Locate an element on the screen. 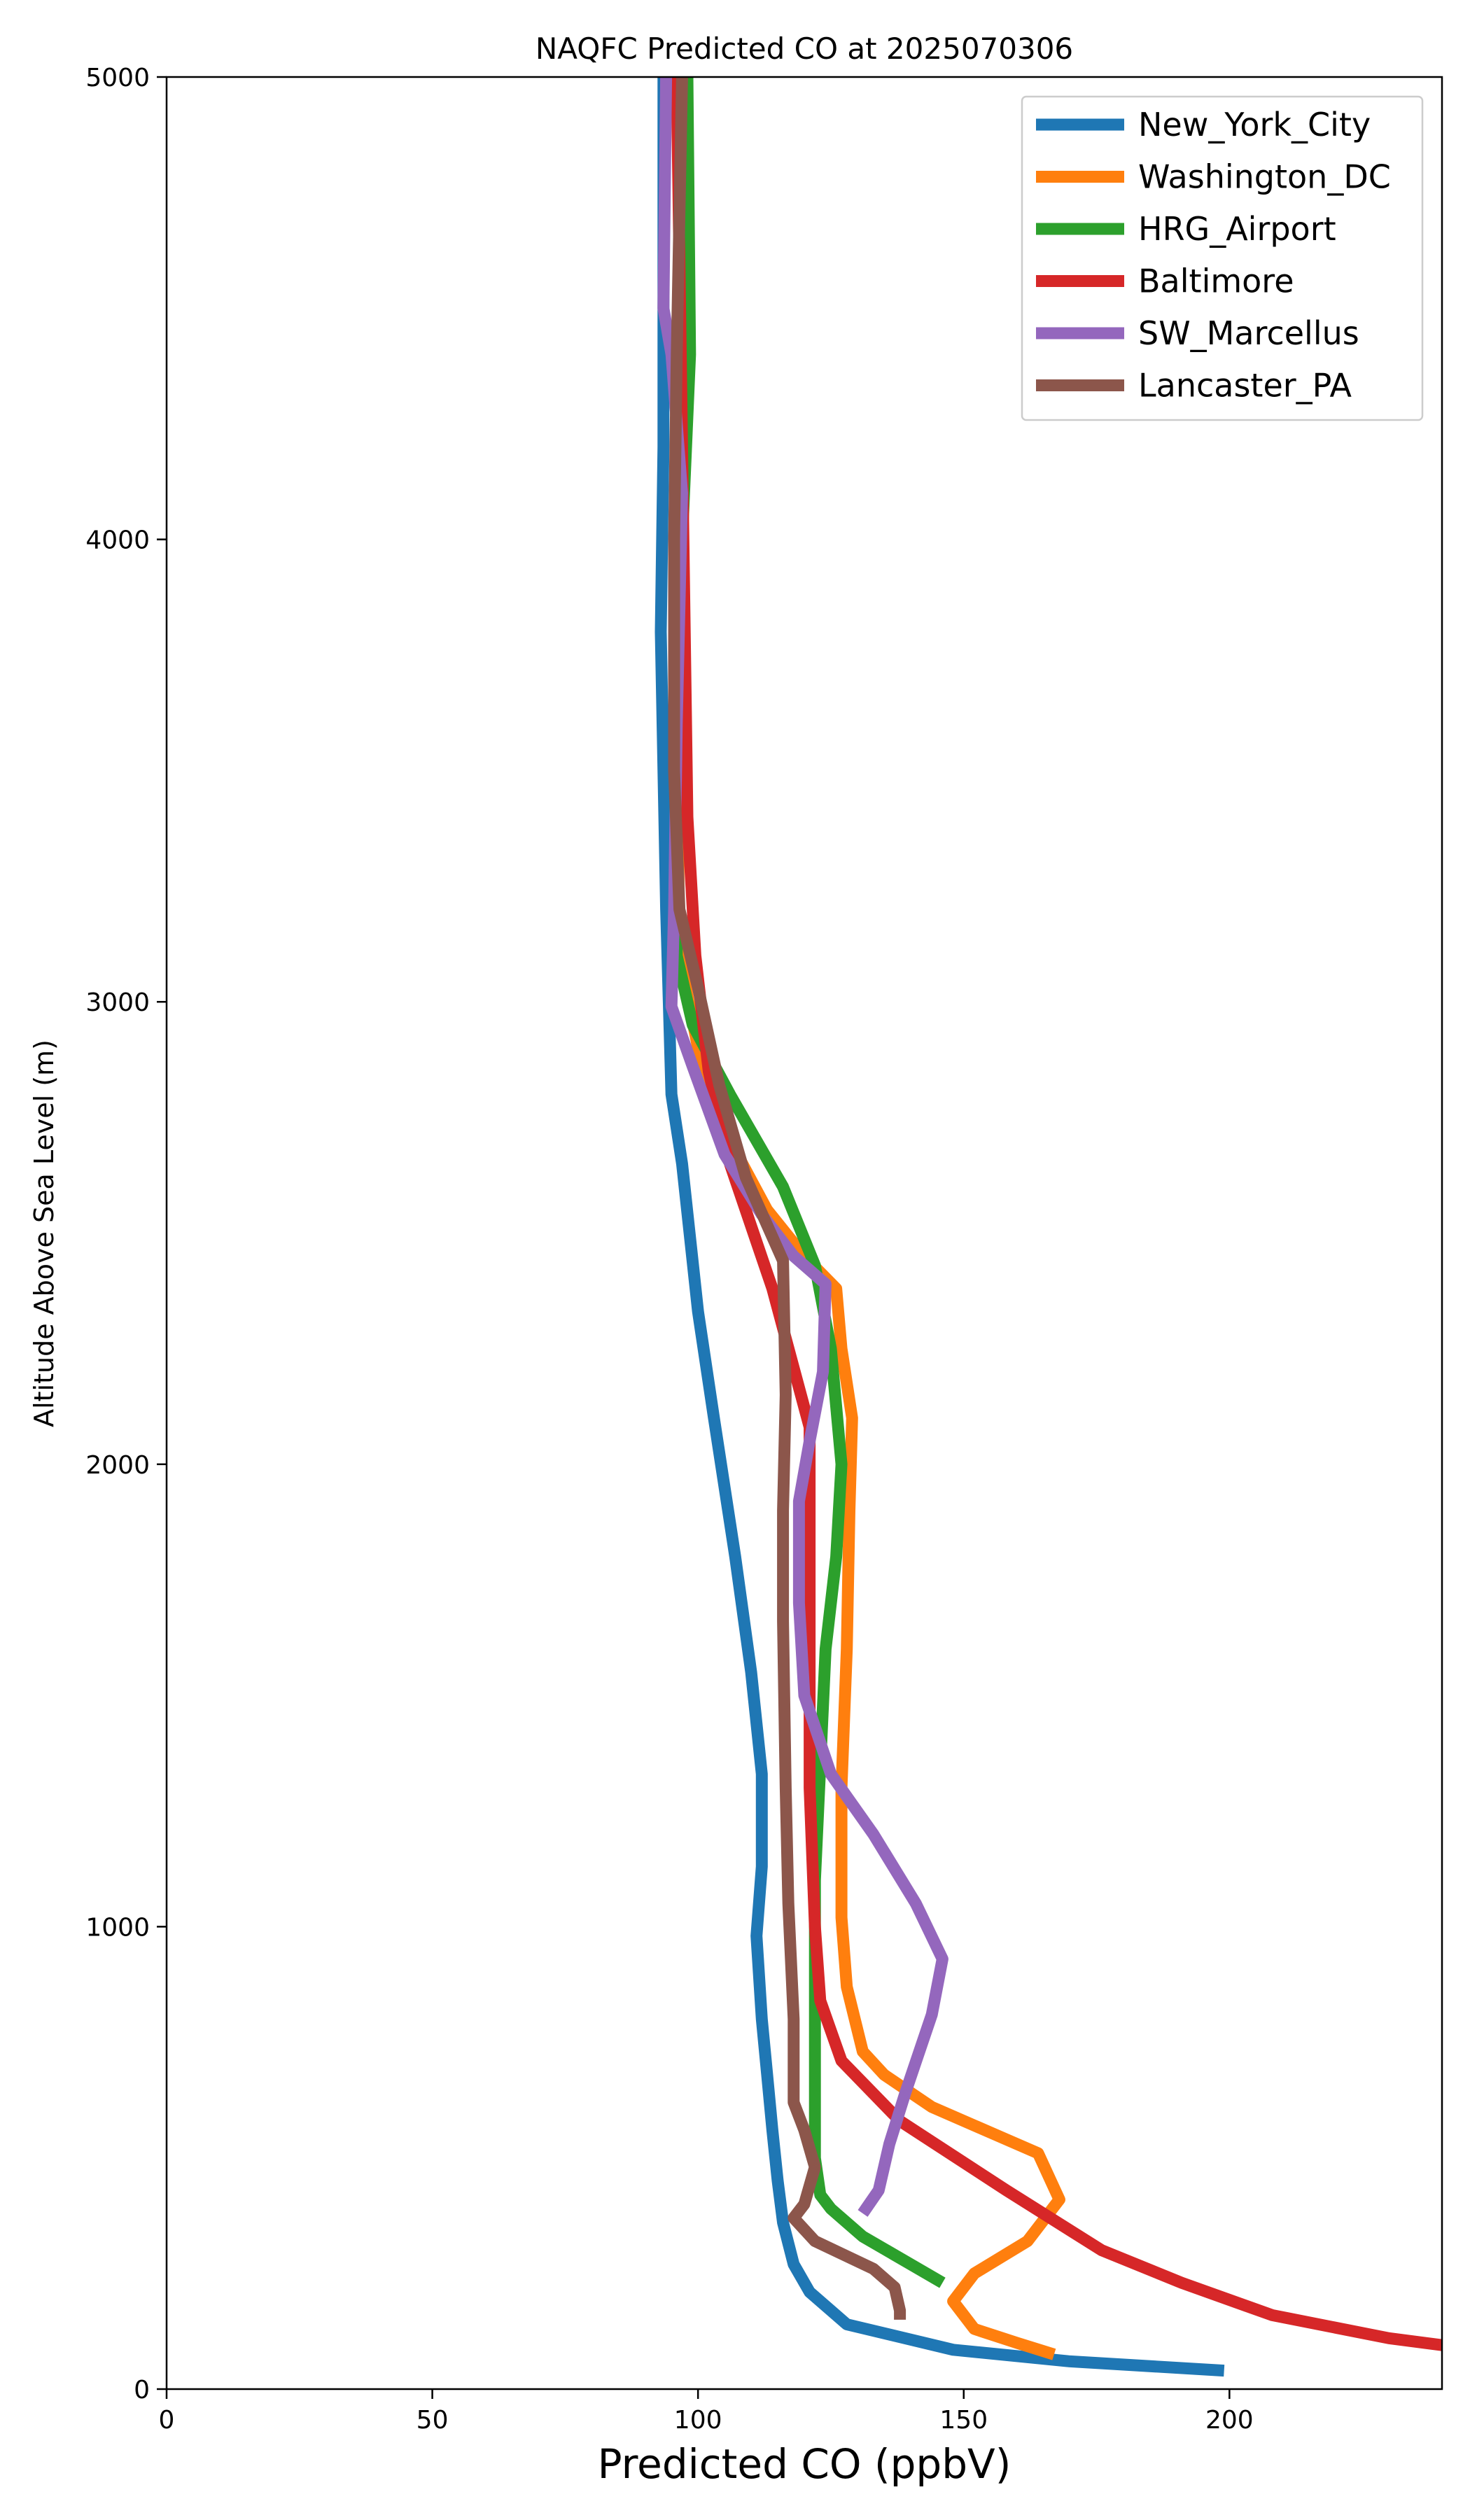 The height and width of the screenshot is (2520, 1470). legend-label-new-york-city: New_York_City is located at coordinates (1254, 125).